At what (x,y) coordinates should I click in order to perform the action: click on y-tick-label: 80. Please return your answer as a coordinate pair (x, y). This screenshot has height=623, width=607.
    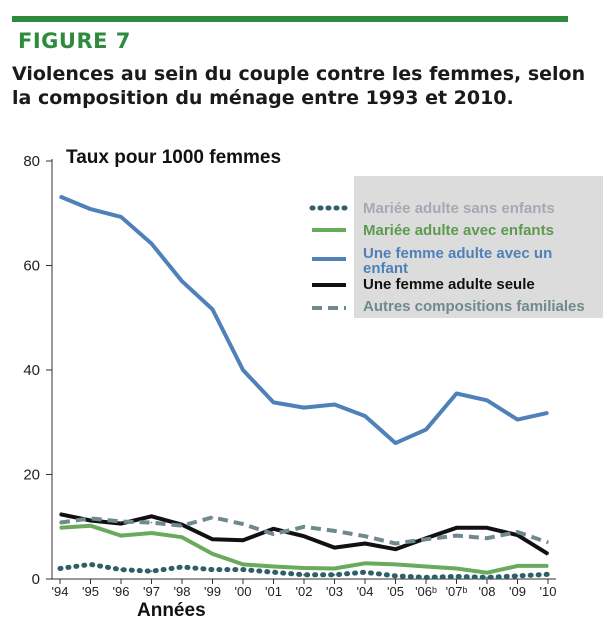
    Looking at the image, I should click on (31, 161).